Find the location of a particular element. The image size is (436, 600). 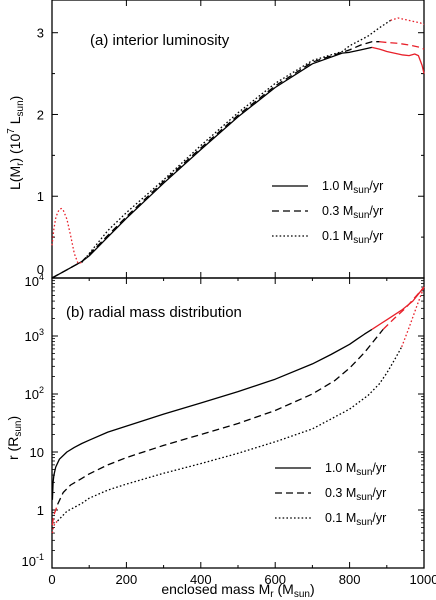

panel-a-ytick-label: 0 is located at coordinates (40, 269).